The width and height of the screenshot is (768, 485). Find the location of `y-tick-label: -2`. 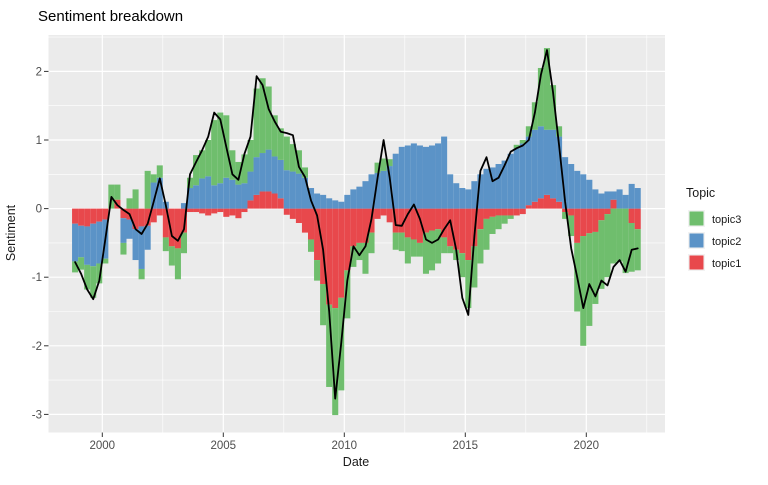

y-tick-label: -2 is located at coordinates (37, 347).